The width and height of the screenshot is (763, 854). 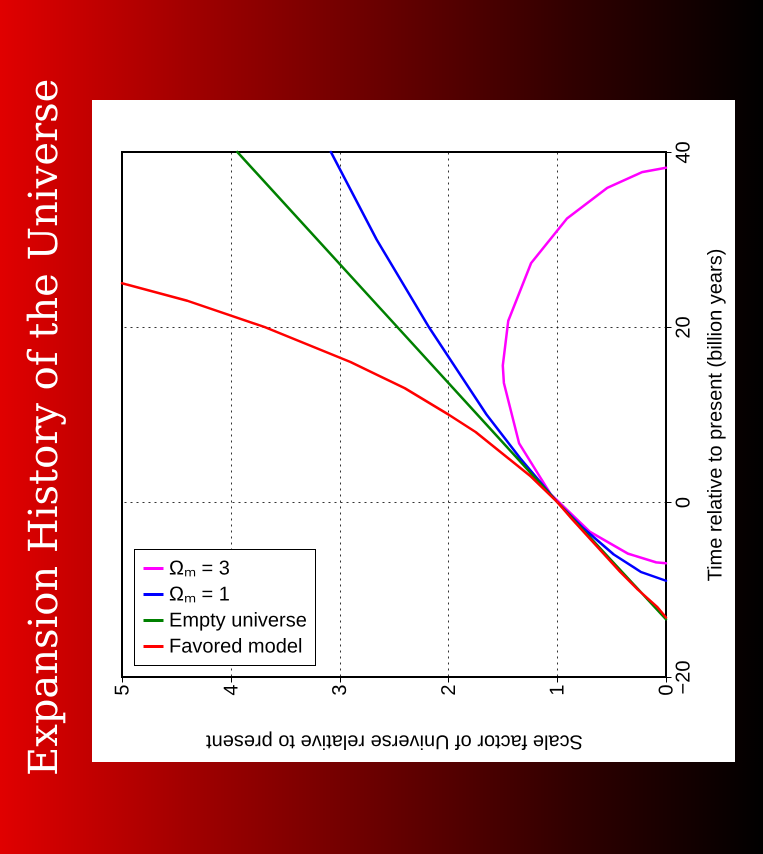 What do you see at coordinates (394, 741) in the screenshot?
I see `x-axis-title: Scale factor of Universe relative to present` at bounding box center [394, 741].